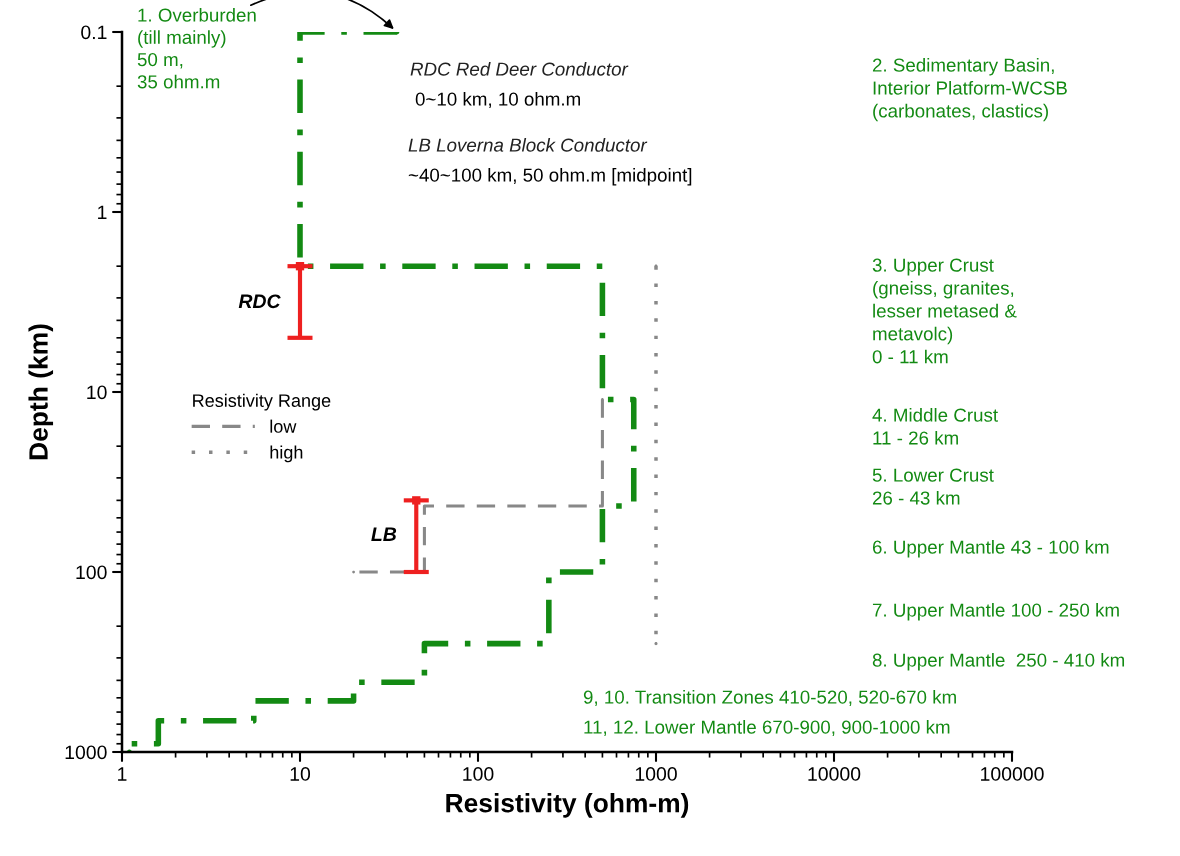  What do you see at coordinates (196, 48) in the screenshot?
I see `annotation: 1. Overburden (till mainly) 50 m, 35 ohm.m` at bounding box center [196, 48].